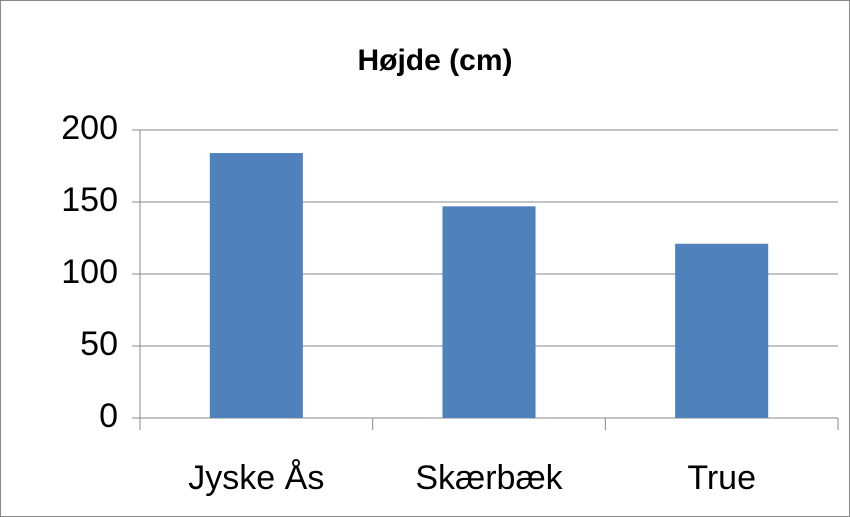 This screenshot has height=517, width=850. Describe the element at coordinates (89, 200) in the screenshot. I see `y-tick-label: 150` at that location.